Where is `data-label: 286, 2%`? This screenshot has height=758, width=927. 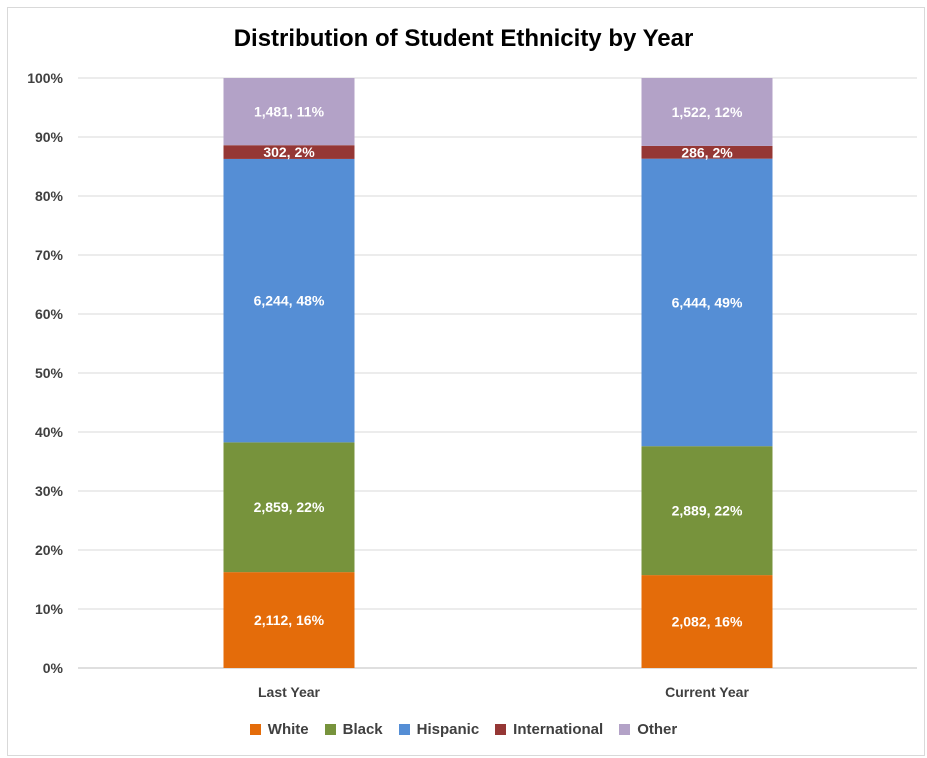
data-label: 286, 2% is located at coordinates (707, 152).